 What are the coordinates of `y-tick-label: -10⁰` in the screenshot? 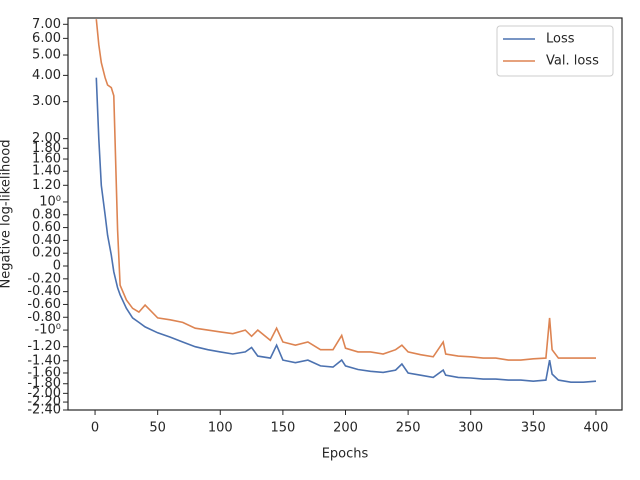 It's located at (48, 330).